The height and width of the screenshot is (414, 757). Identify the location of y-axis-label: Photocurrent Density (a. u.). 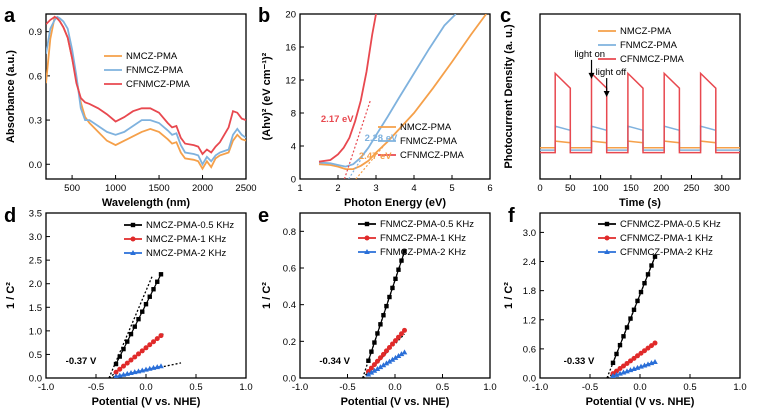
(509, 96).